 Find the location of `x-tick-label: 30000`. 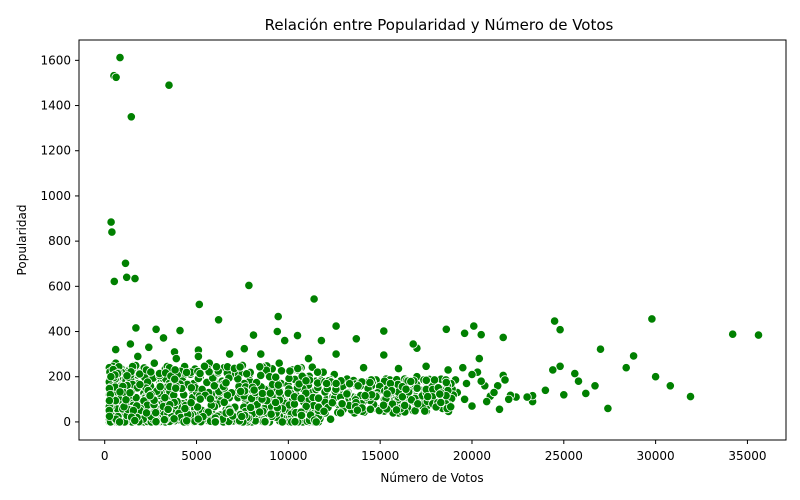

x-tick-label: 30000 is located at coordinates (656, 456).